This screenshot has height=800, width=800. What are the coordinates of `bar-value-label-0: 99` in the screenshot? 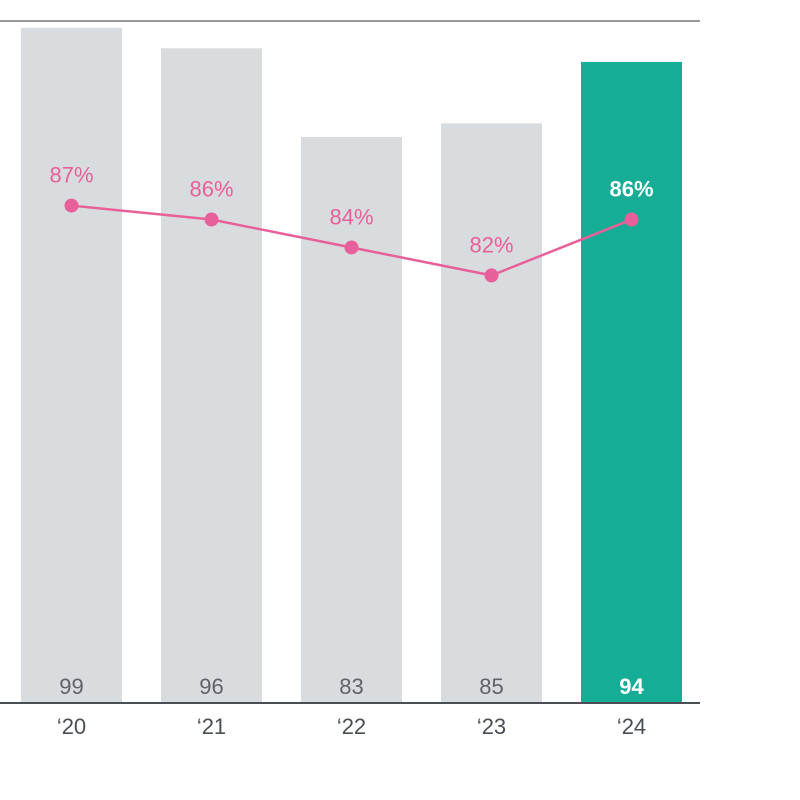 It's located at (71, 686).